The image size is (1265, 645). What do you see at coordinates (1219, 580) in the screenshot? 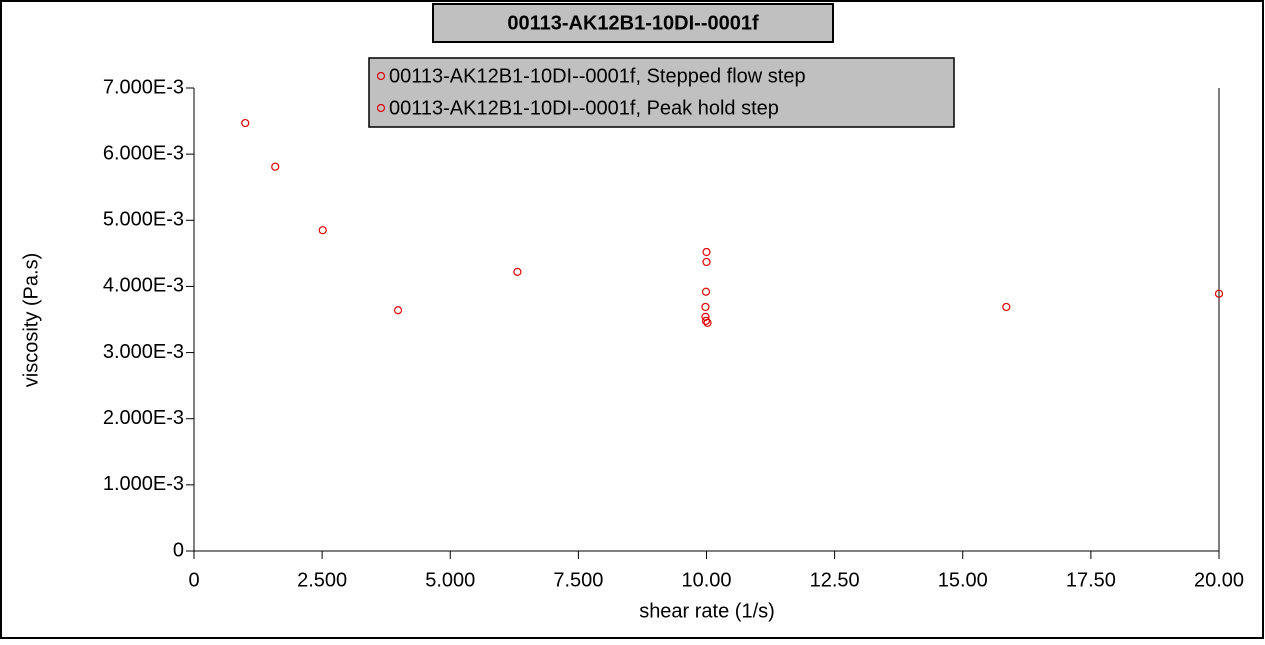
I see `x-tick-label: 20.00` at bounding box center [1219, 580].